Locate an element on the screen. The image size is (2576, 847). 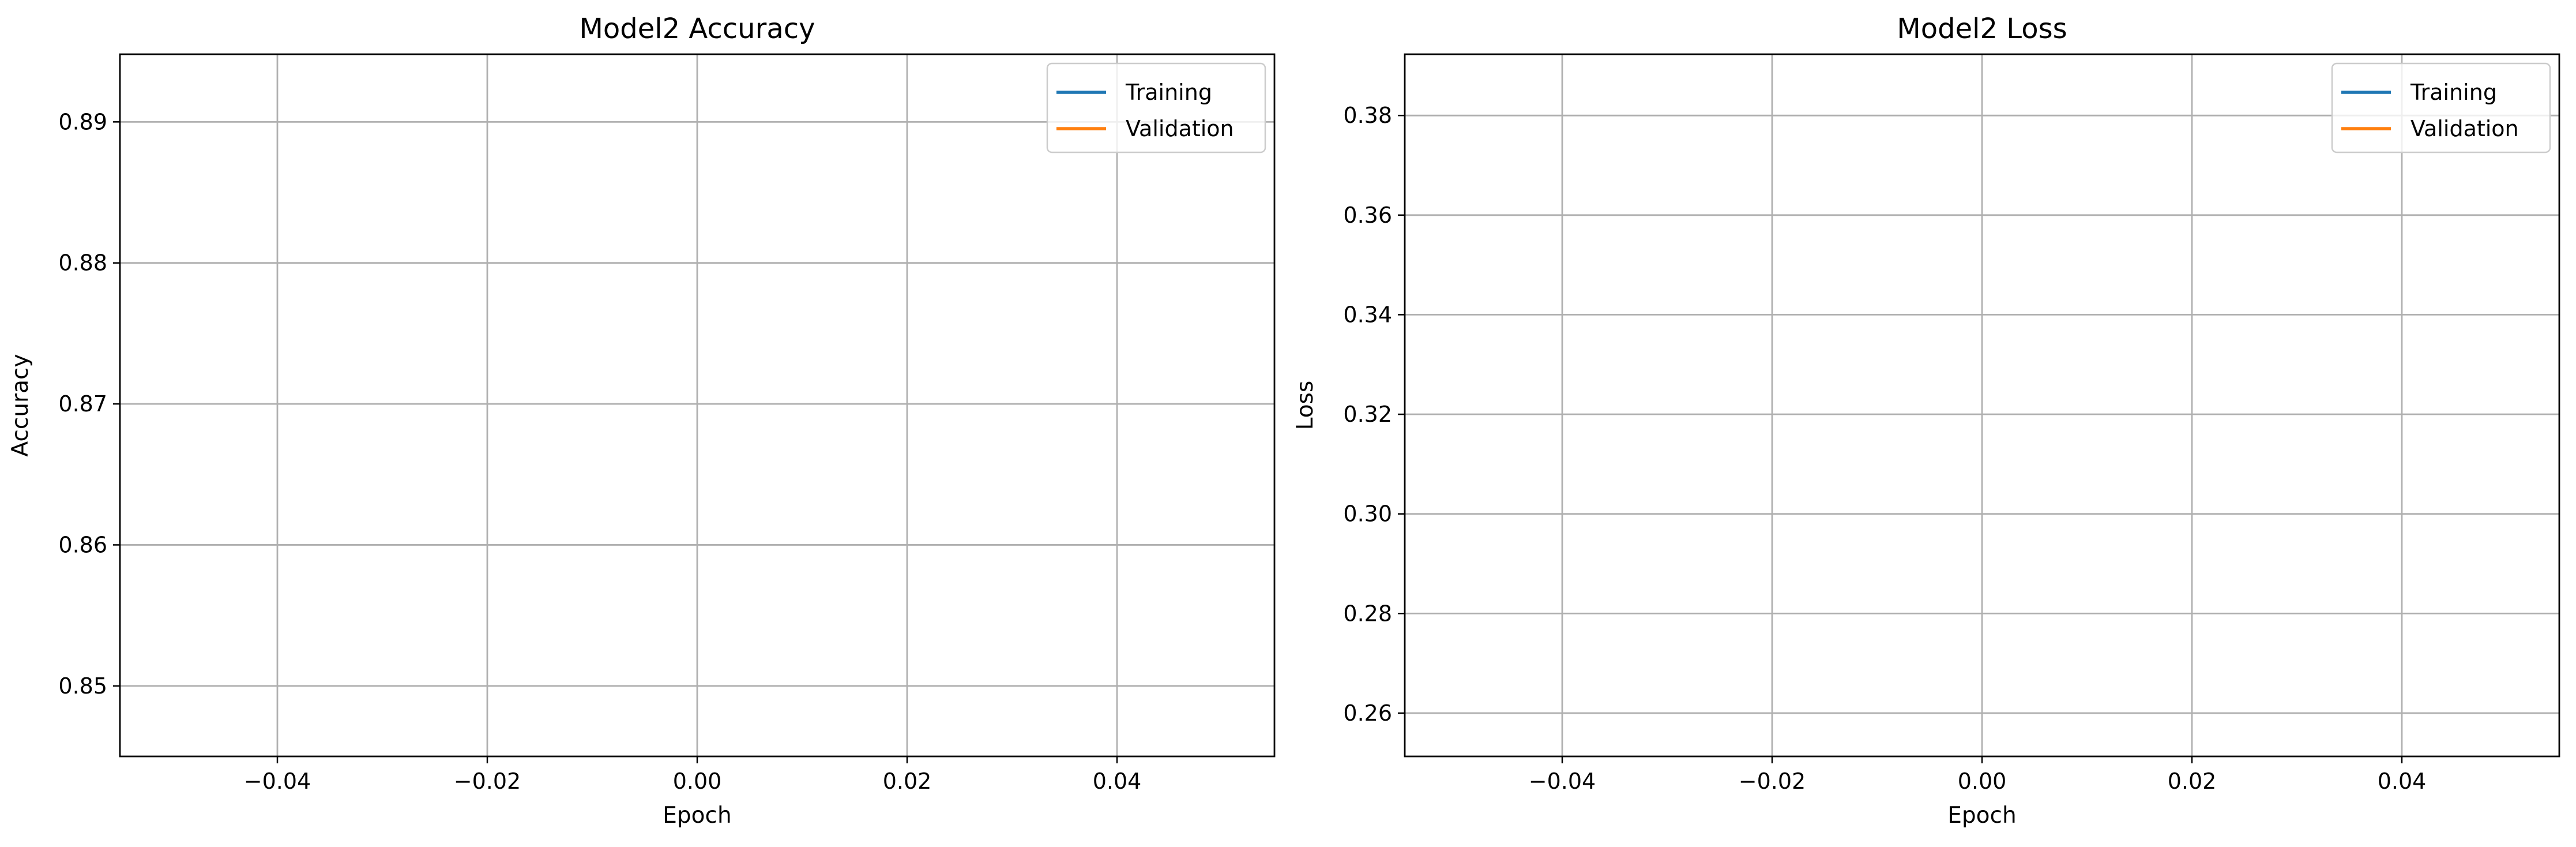
accuracy-x-axis-label: Epoch is located at coordinates (697, 816).